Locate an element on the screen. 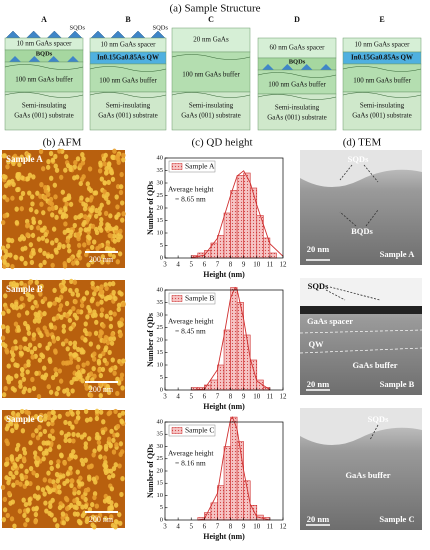 The width and height of the screenshot is (430, 550). legend-box is located at coordinates (192, 166).